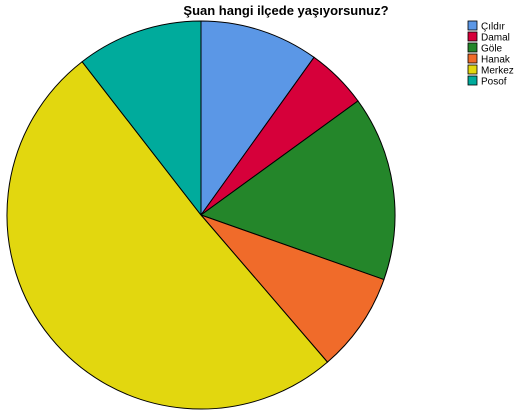 Image resolution: width=516 pixels, height=412 pixels. I want to click on legend-label-6: Posof, so click(494, 82).